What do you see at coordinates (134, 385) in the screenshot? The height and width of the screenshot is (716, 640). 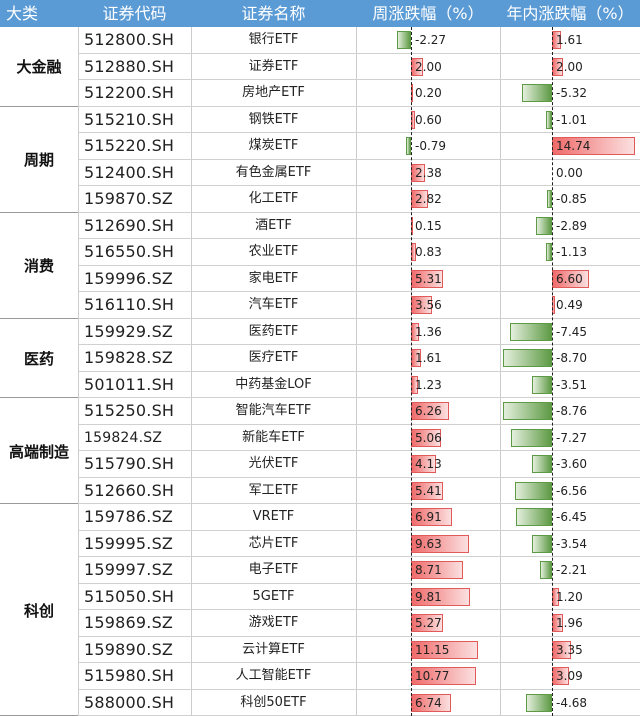 I see `security-code: 501011.SH` at bounding box center [134, 385].